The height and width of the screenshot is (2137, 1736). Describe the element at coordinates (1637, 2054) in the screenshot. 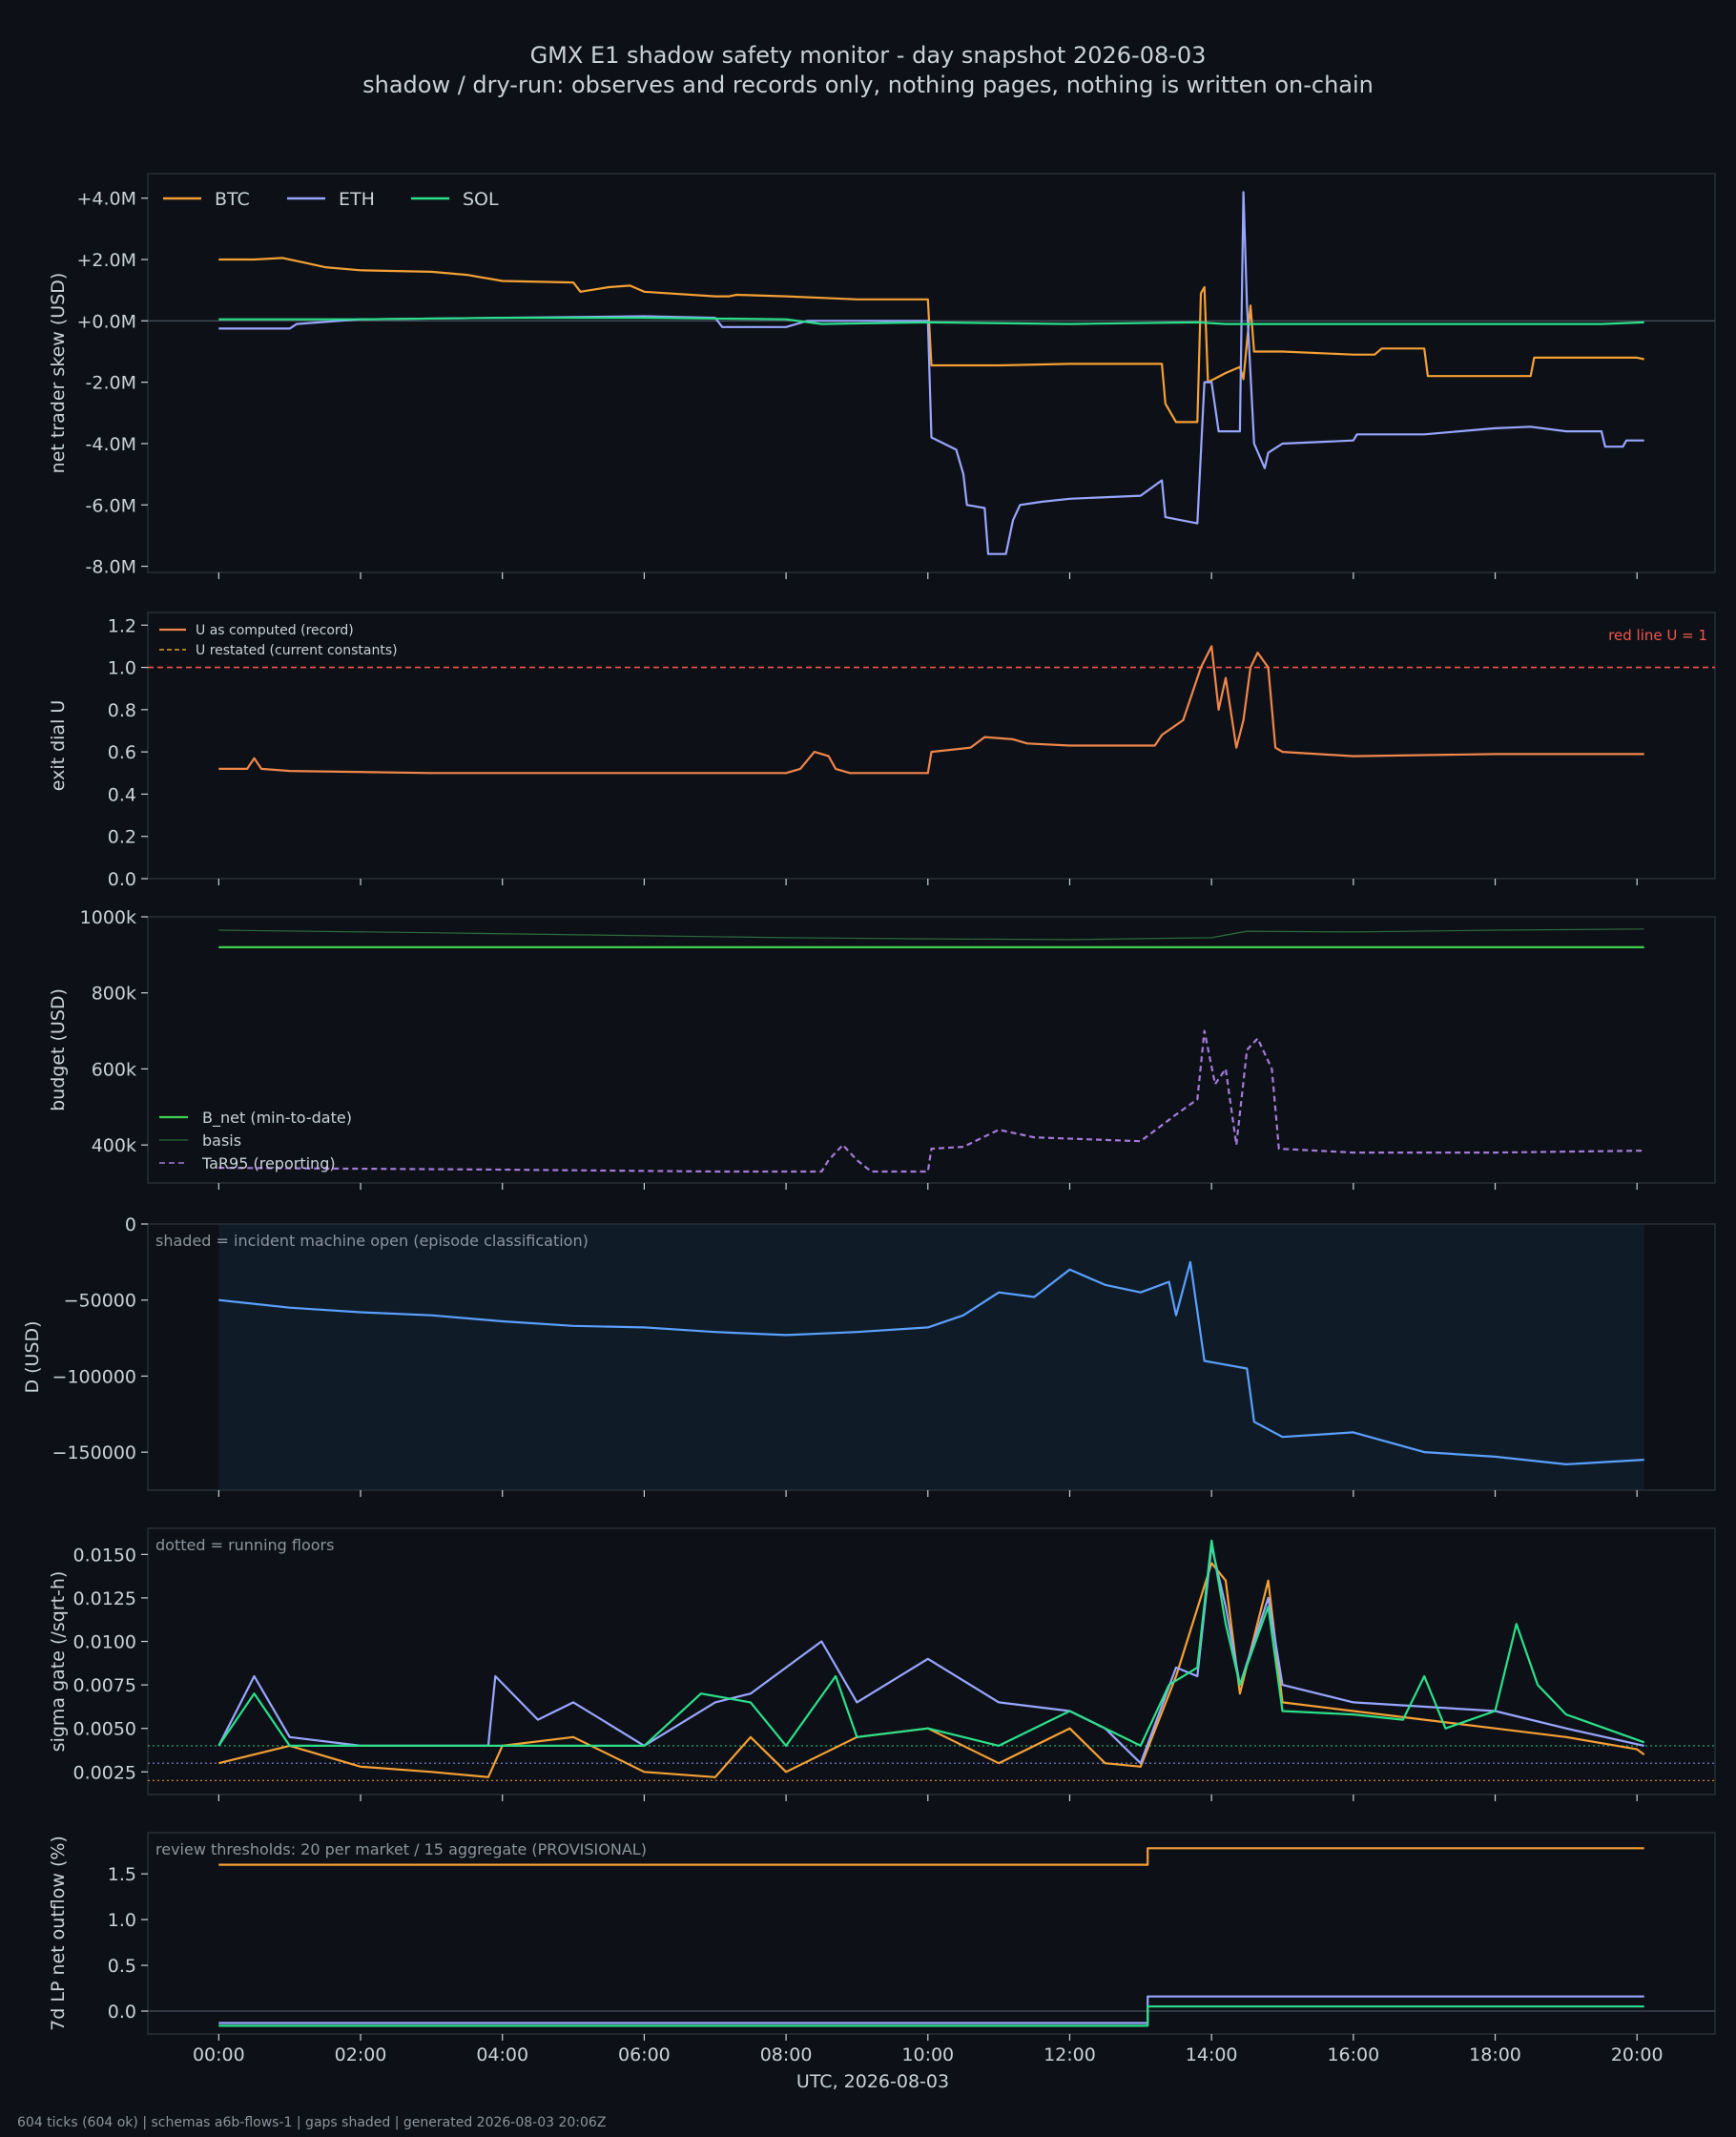

I see `x-tick-label: 20:00` at that location.